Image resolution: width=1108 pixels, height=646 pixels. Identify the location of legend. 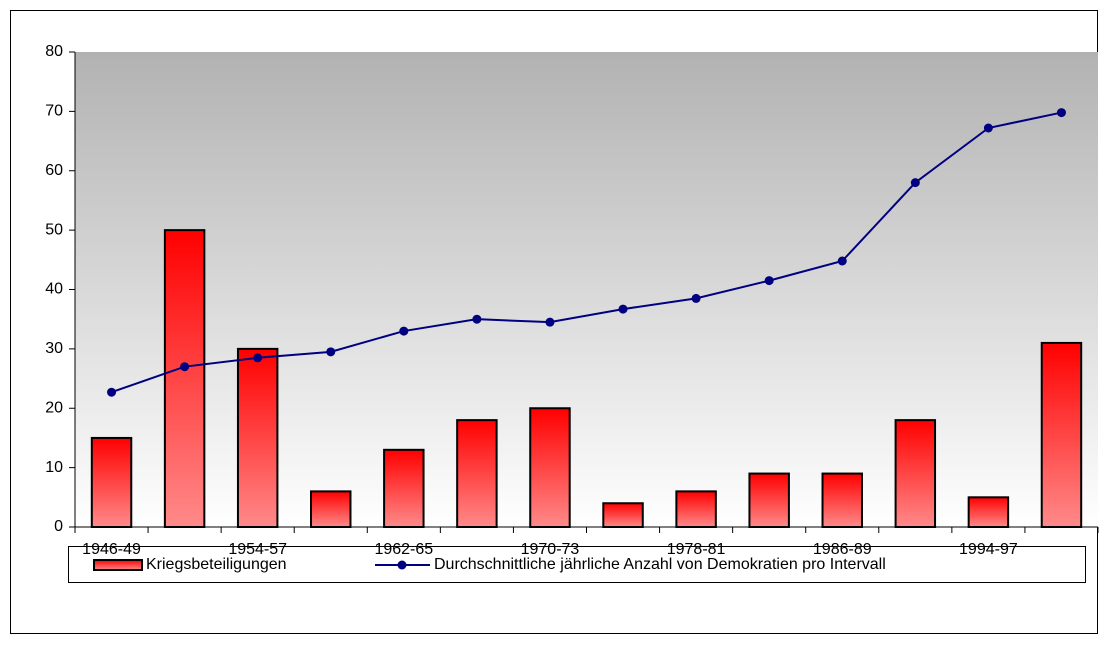
(577, 564).